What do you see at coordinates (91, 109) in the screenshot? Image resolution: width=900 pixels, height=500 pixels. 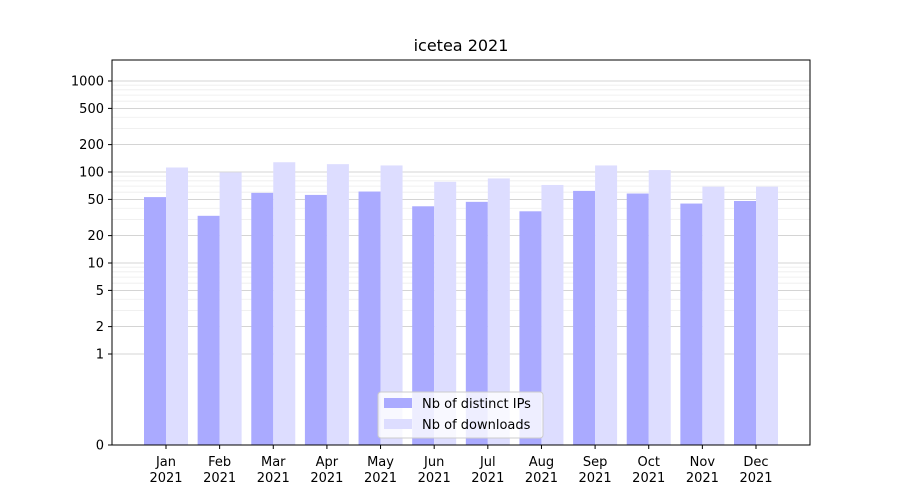 I see `y-tick-label: 500` at bounding box center [91, 109].